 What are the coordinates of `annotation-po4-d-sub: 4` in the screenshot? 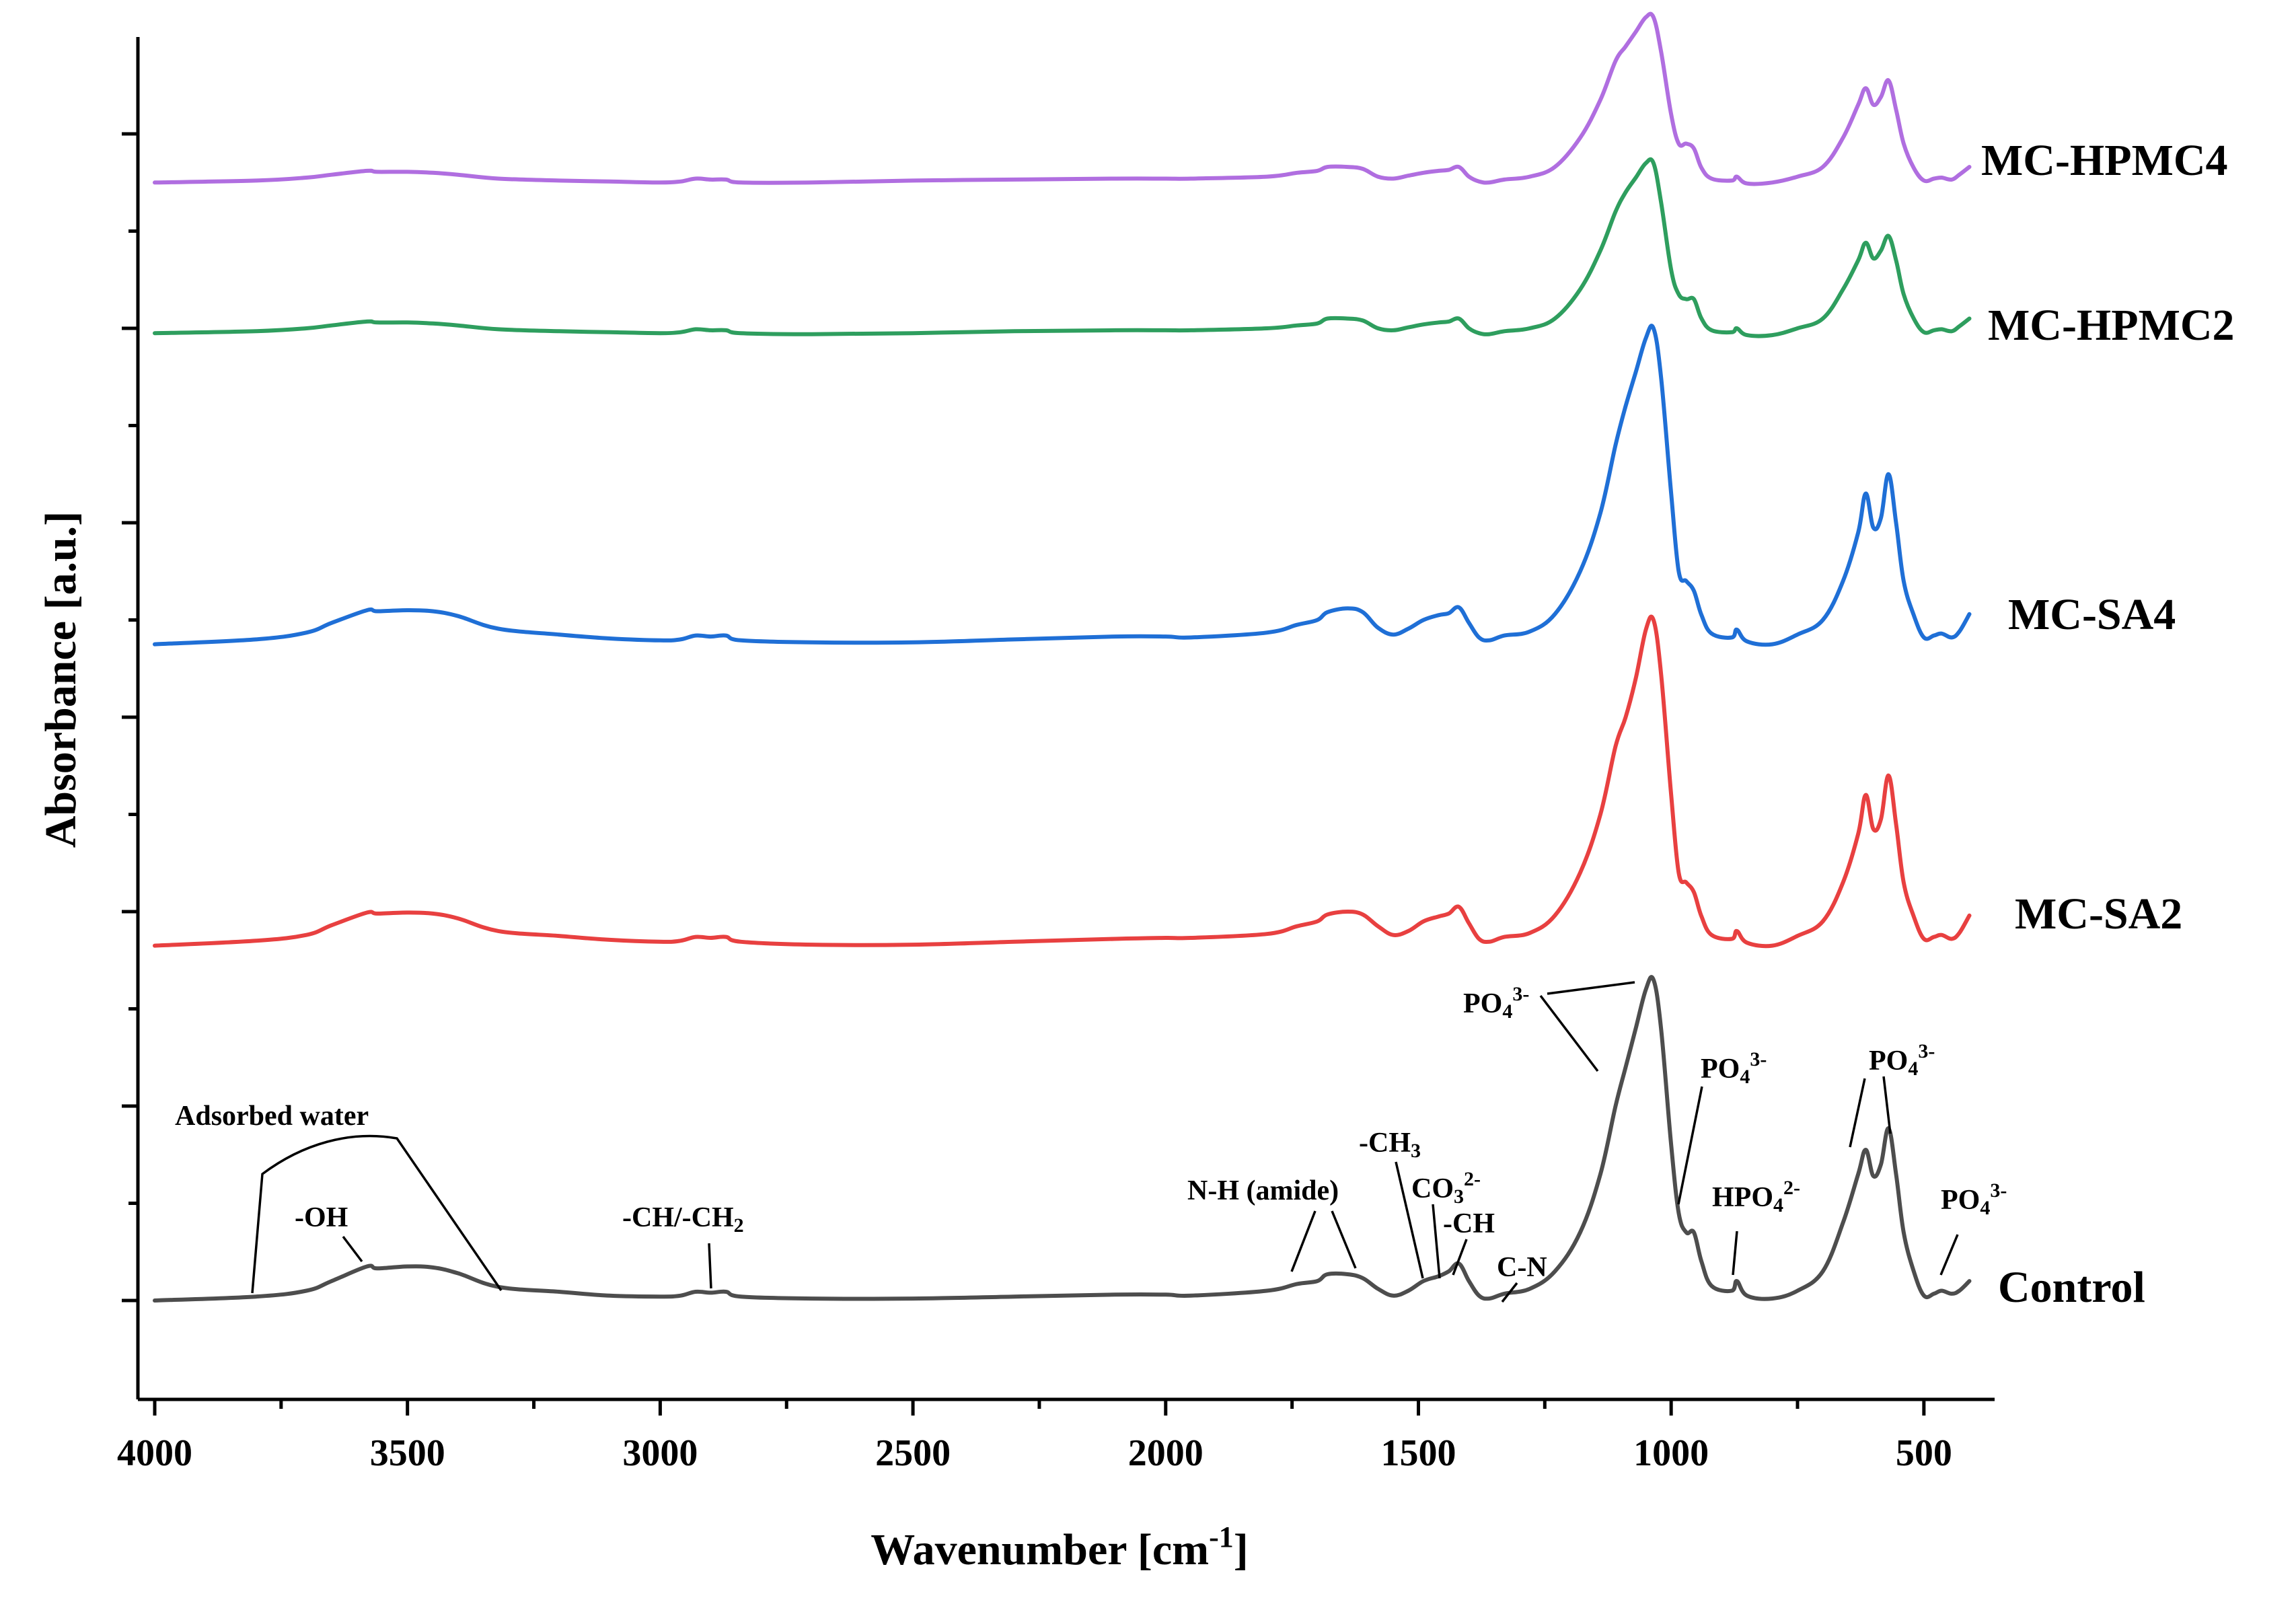 It's located at (1985, 1208).